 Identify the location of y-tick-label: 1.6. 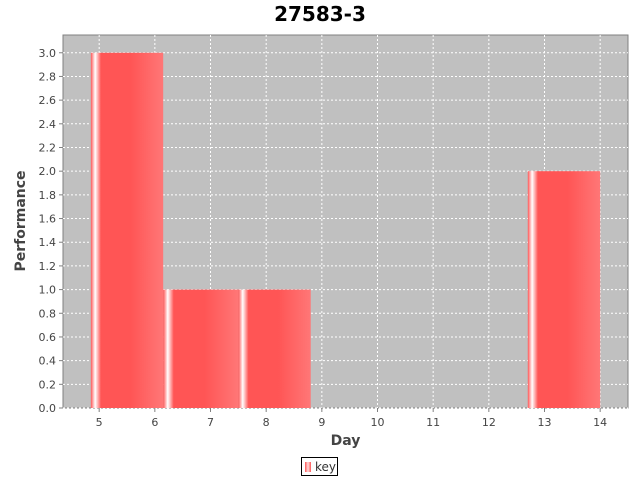
(48, 219).